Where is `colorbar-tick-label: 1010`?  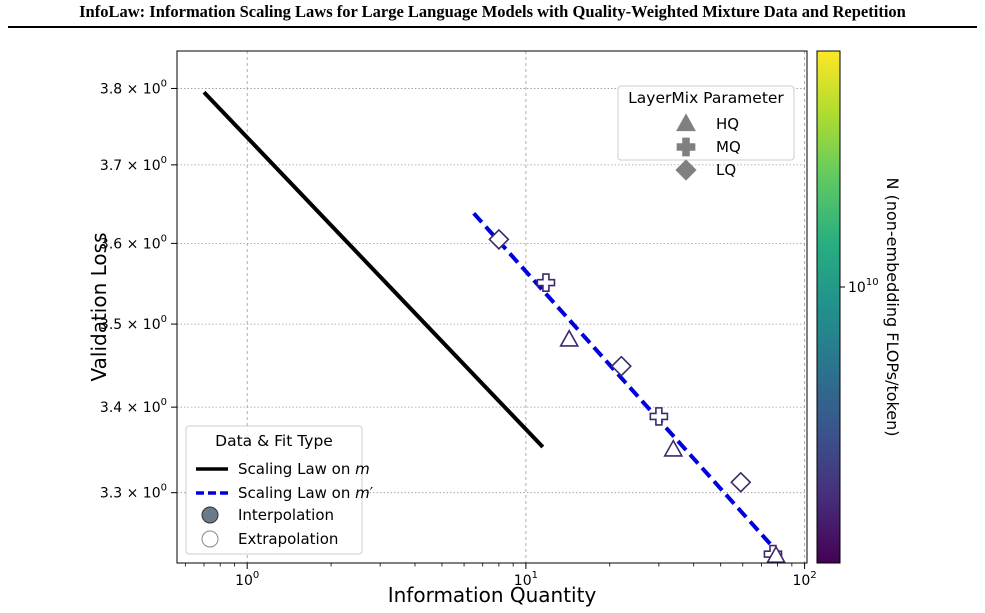 colorbar-tick-label: 1010 is located at coordinates (863, 286).